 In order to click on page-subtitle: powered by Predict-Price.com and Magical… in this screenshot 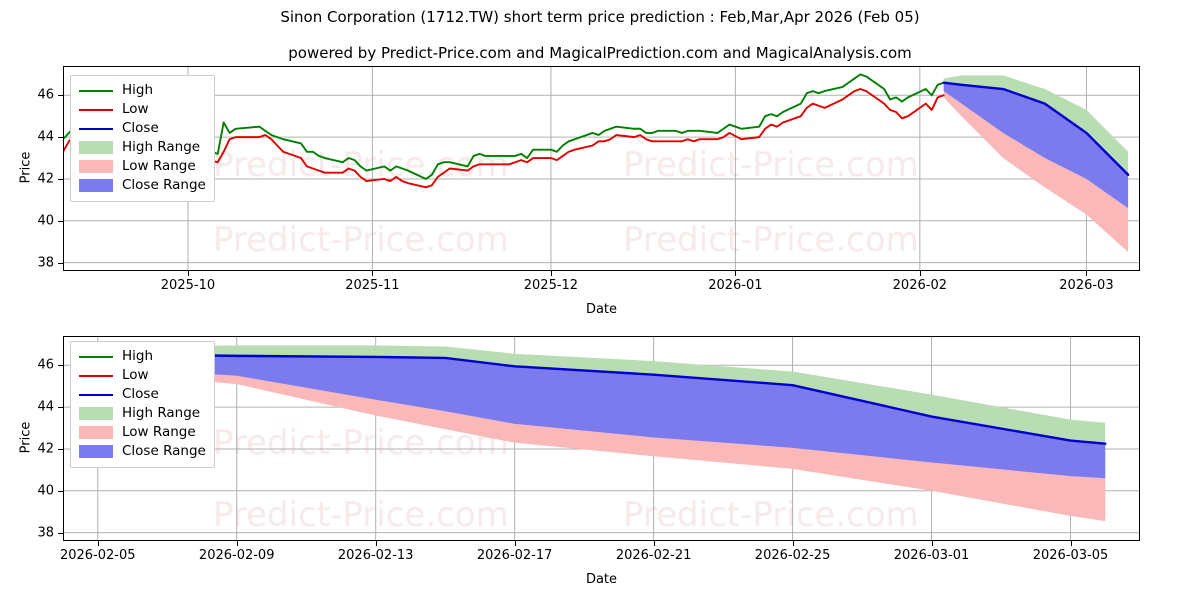, I will do `click(600, 53)`.